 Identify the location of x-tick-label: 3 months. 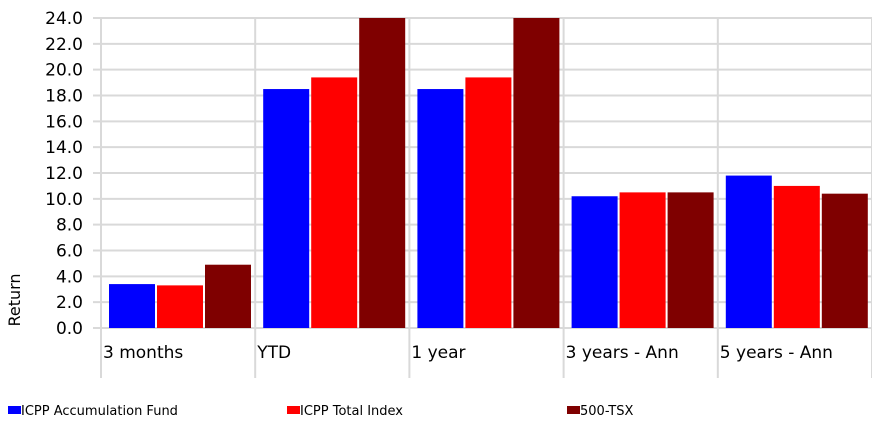
(143, 353).